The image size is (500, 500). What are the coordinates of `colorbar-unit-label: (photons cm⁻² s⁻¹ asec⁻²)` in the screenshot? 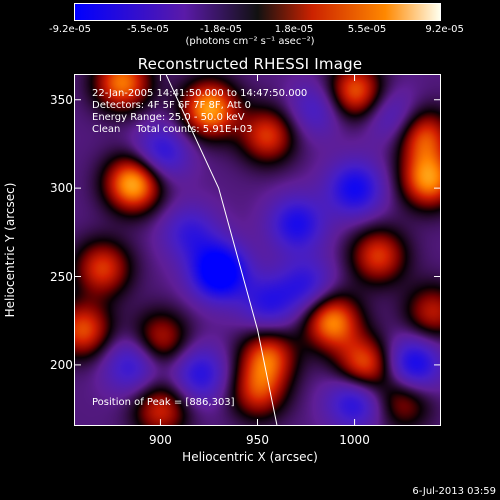 It's located at (250, 41).